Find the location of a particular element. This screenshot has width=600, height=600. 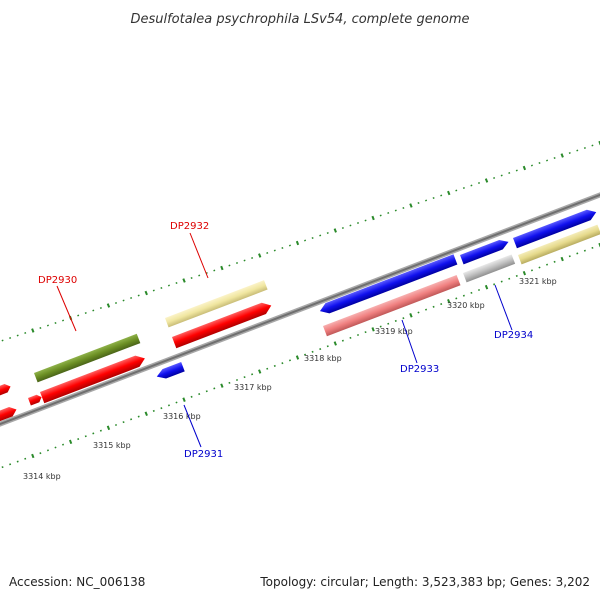

gene-label-dp2933: DP2933 is located at coordinates (419, 369).